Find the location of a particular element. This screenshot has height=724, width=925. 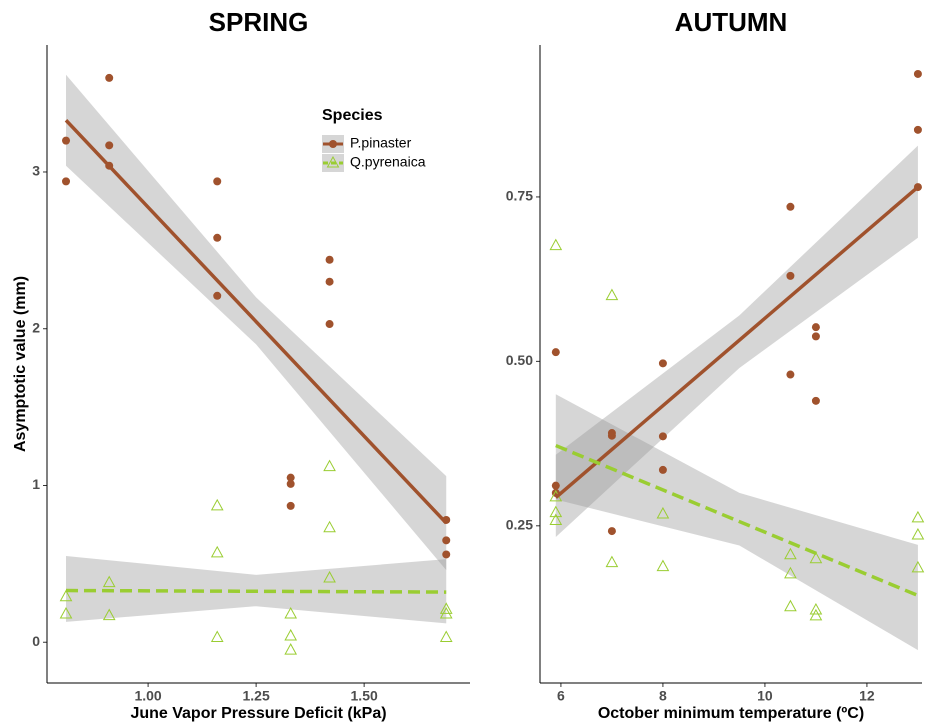

y-tick-label: 2 is located at coordinates (36, 327).